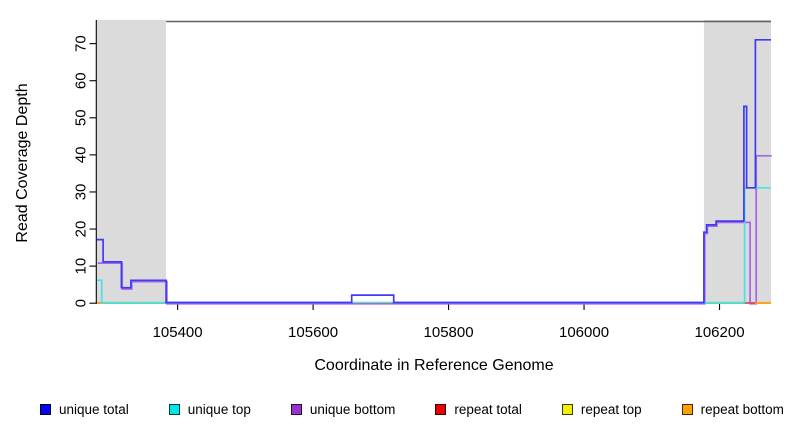 This screenshot has height=432, width=792. What do you see at coordinates (81, 192) in the screenshot?
I see `y-tick-label: 30` at bounding box center [81, 192].